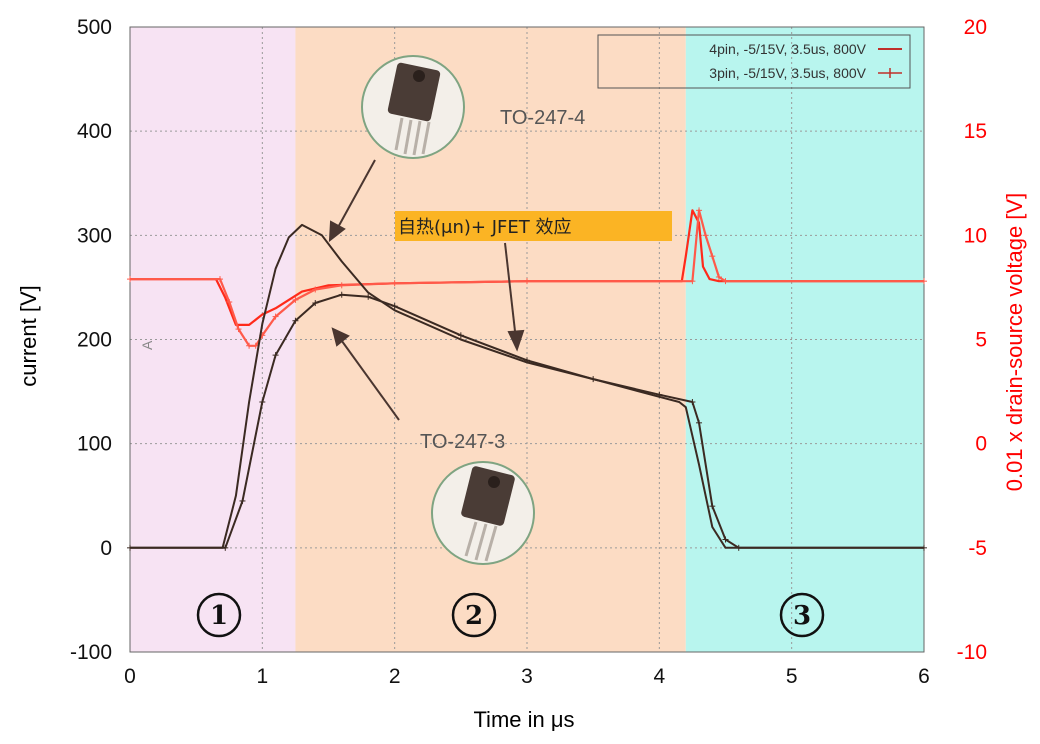  What do you see at coordinates (975, 235) in the screenshot?
I see `y2-tick-label: 10` at bounding box center [975, 235].